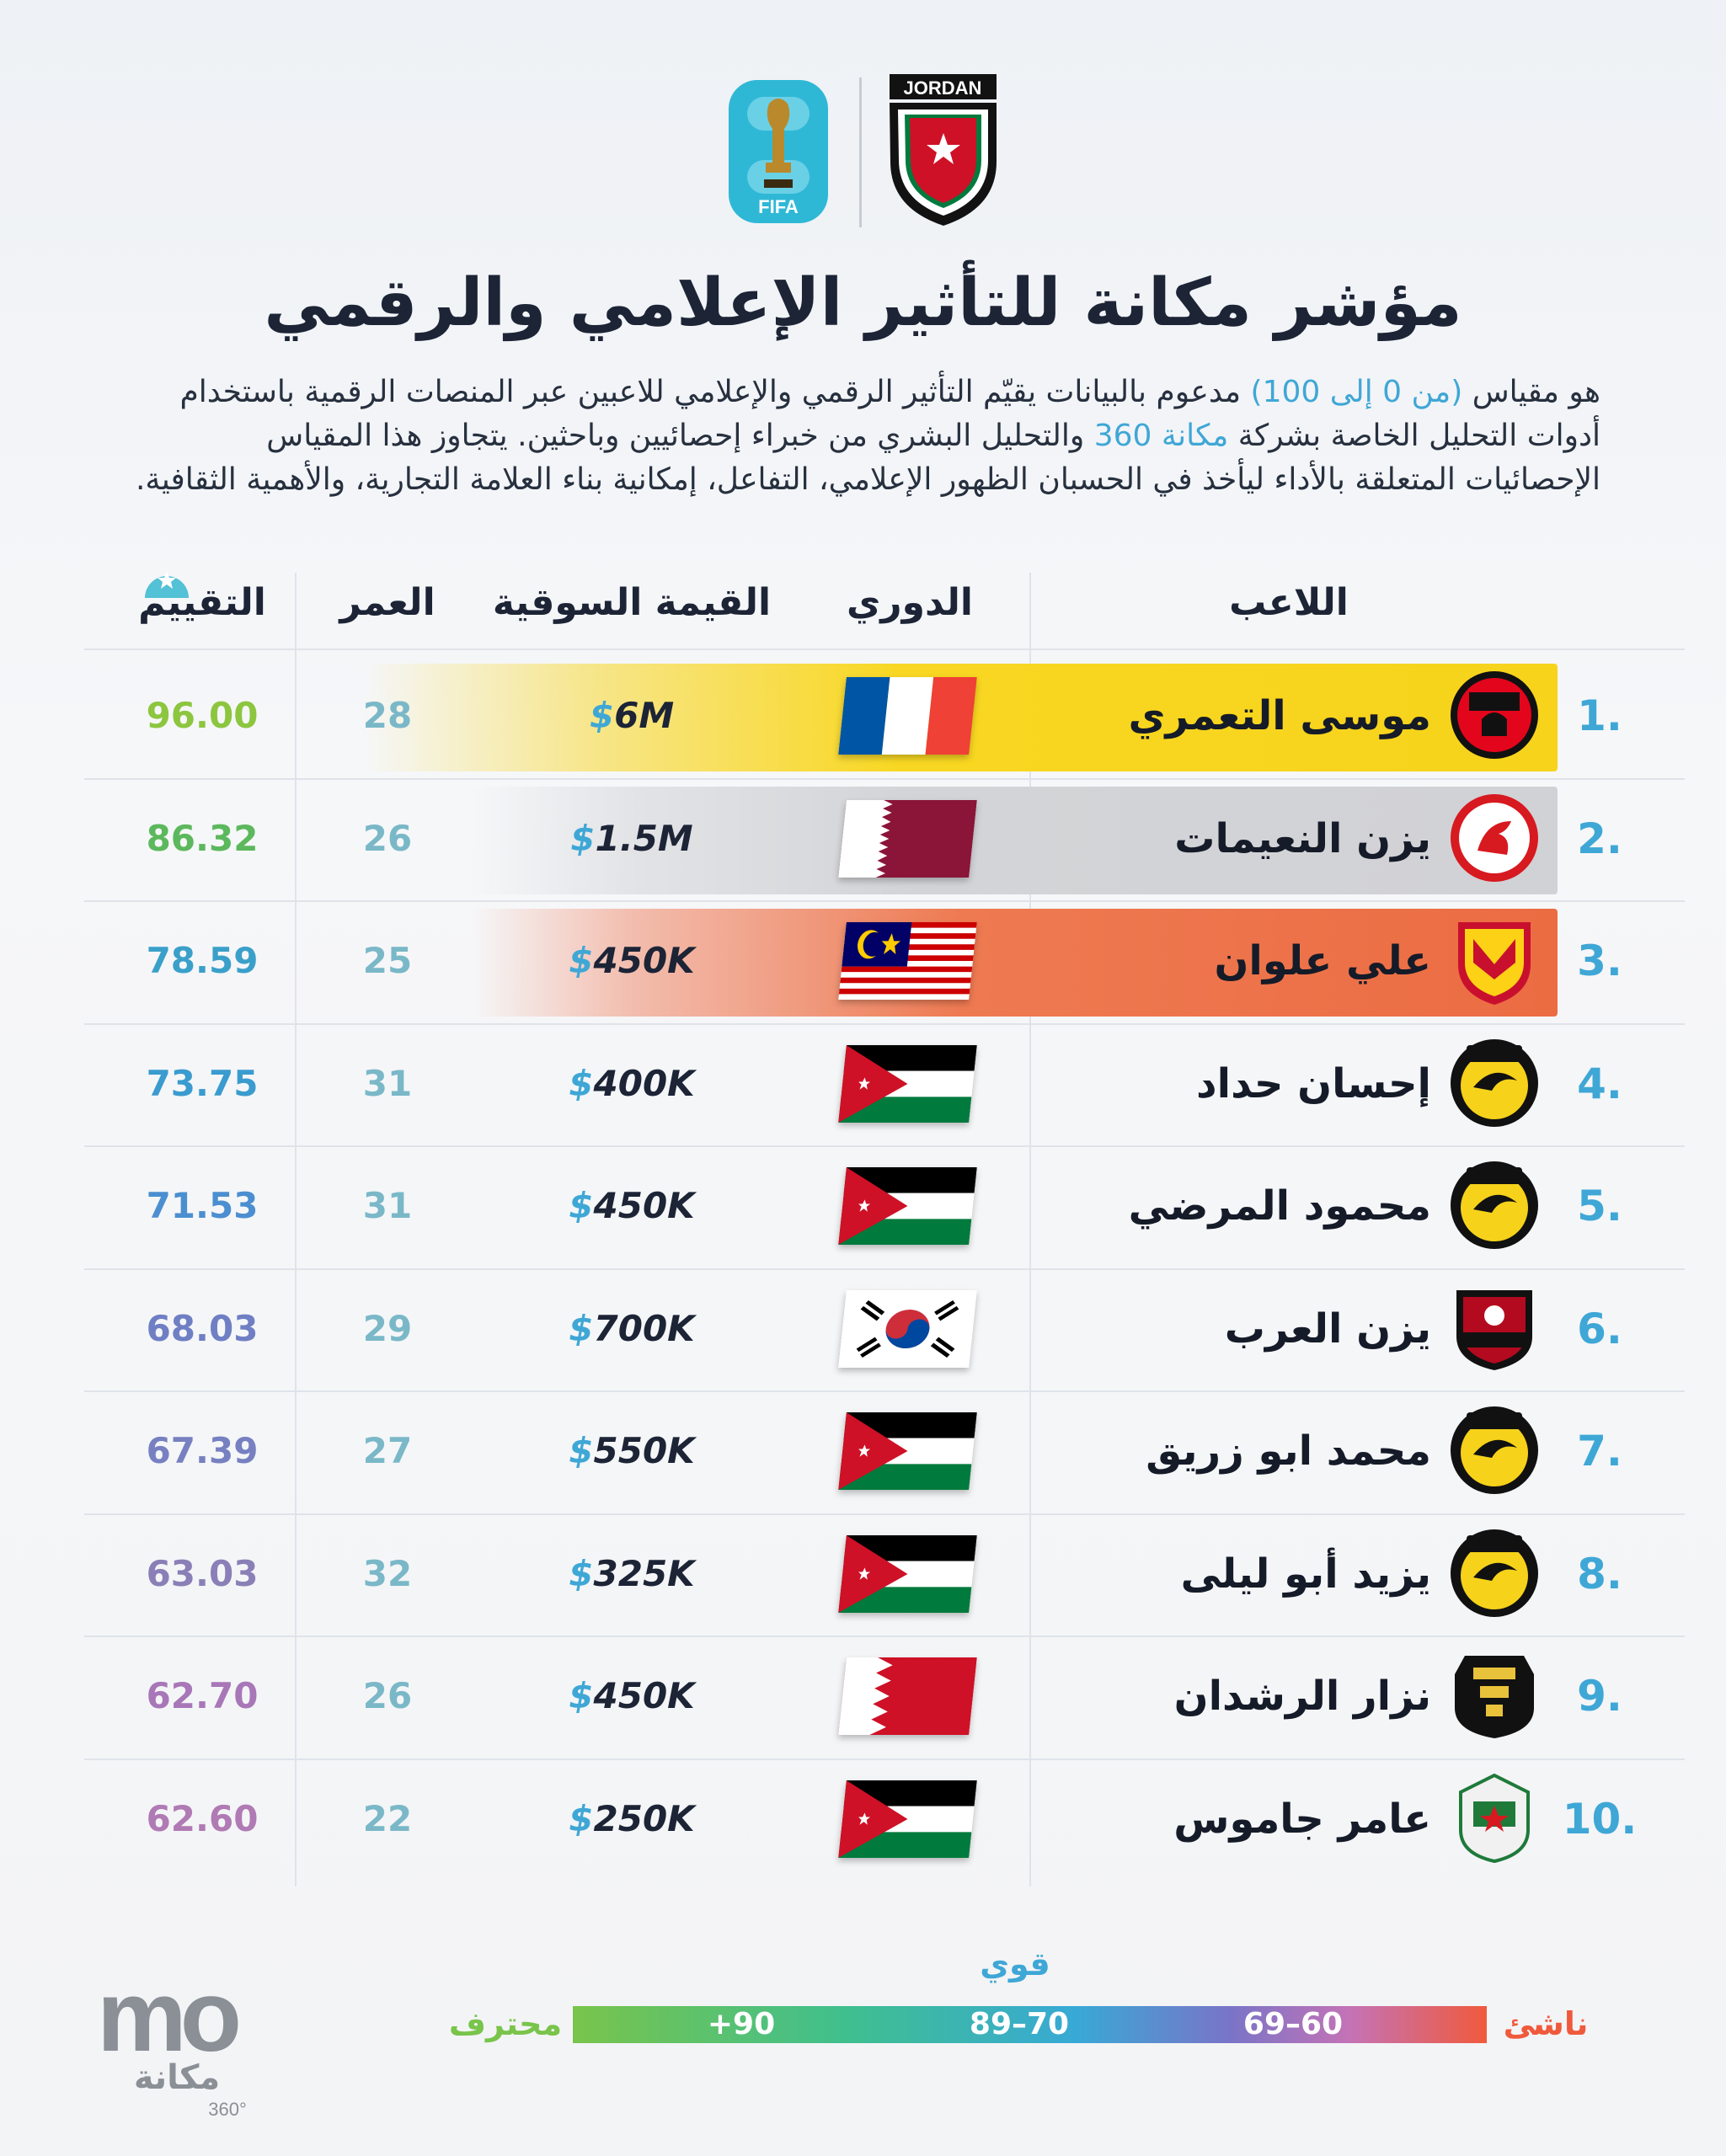 This screenshot has height=2156, width=1726. What do you see at coordinates (1494, 1818) in the screenshot?
I see `club-logo-al-wehdat` at bounding box center [1494, 1818].